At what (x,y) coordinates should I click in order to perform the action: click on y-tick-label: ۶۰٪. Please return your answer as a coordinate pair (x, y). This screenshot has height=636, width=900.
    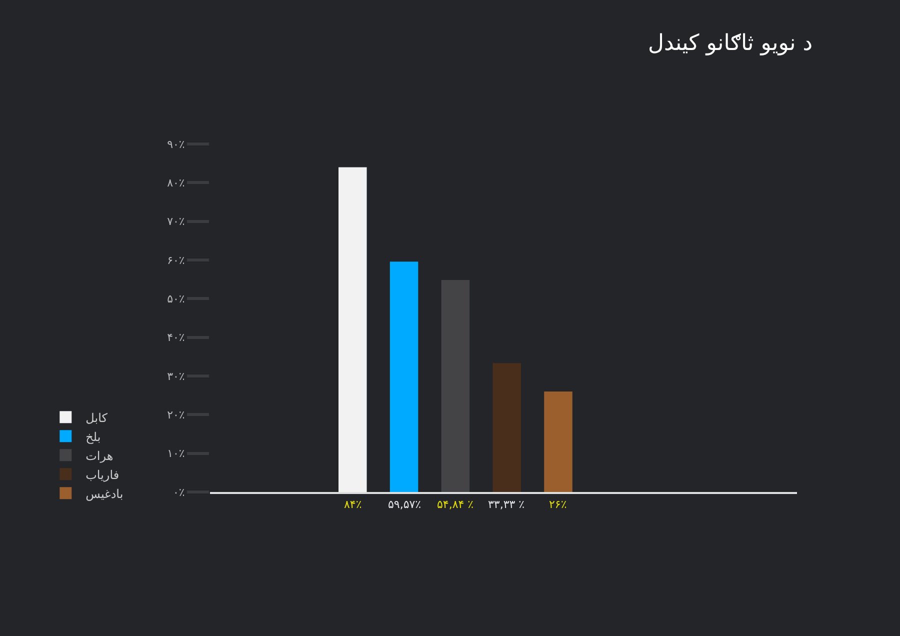
    Looking at the image, I should click on (176, 260).